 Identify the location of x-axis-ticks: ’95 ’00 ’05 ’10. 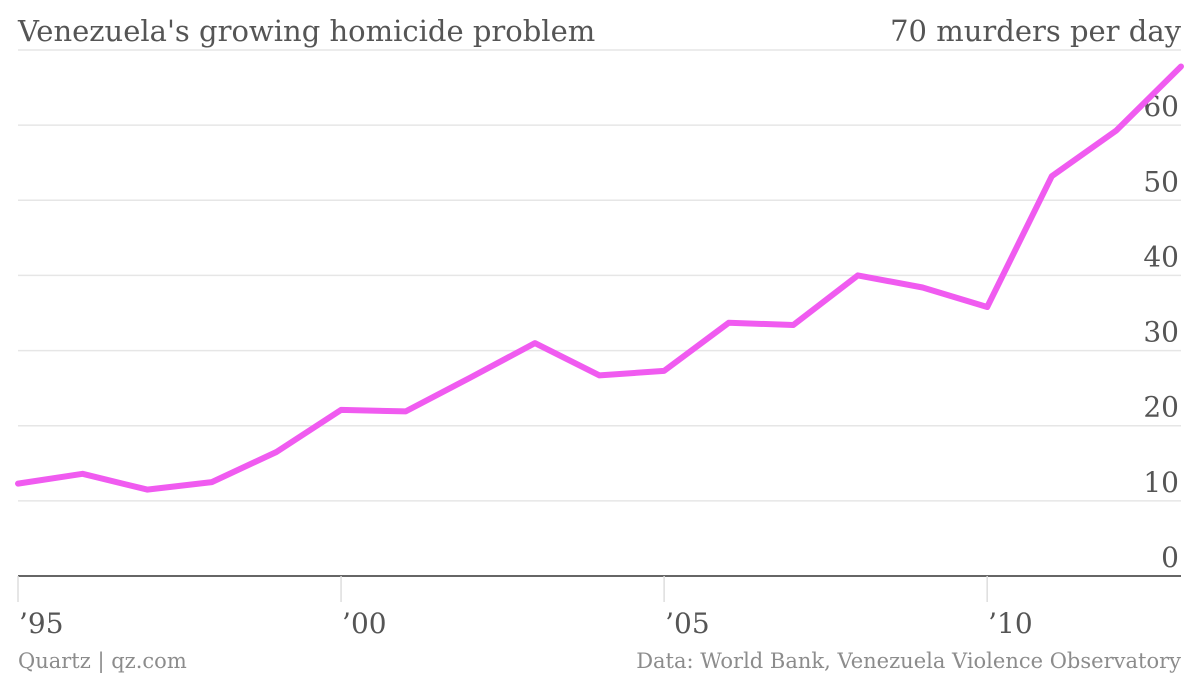
(525, 608).